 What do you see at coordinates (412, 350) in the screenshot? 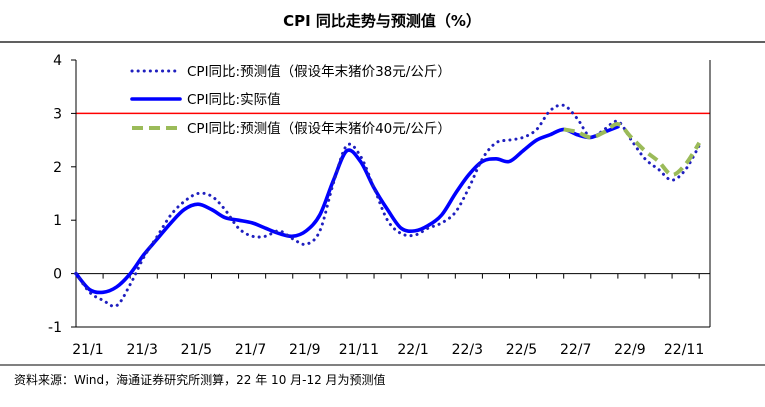
I see `x-tick-label: 22/1` at bounding box center [412, 350].